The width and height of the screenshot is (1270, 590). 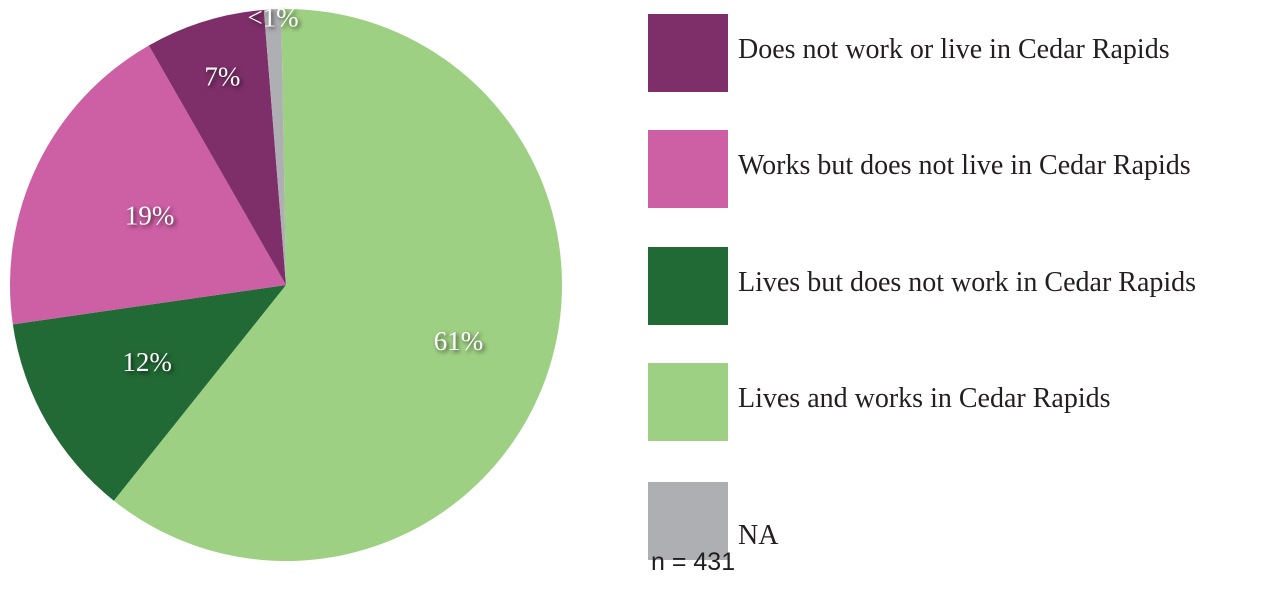 I want to click on pie-slice-label: 7%, so click(x=222, y=77).